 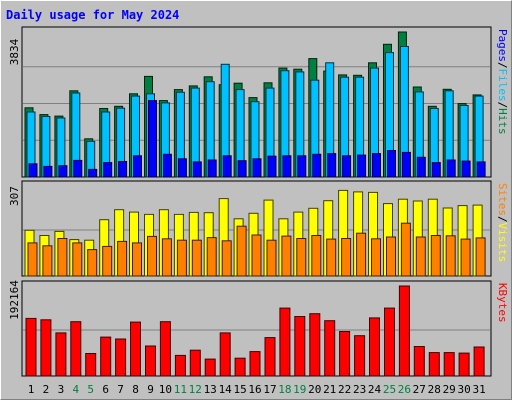 I want to click on x-tick-label-day-14: 14, so click(x=226, y=389).